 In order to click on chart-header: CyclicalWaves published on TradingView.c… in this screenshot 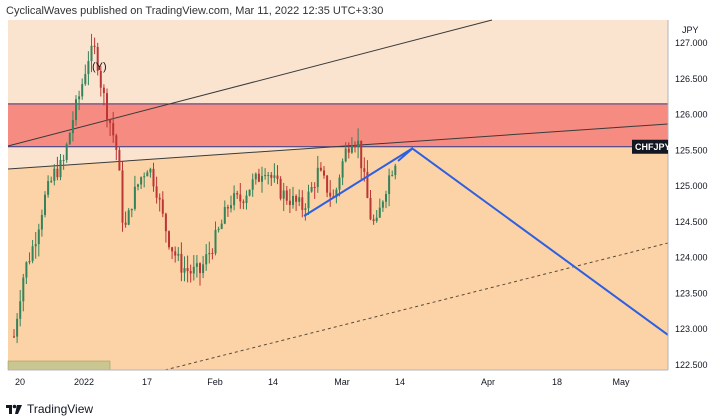, I will do `click(360, 10)`.